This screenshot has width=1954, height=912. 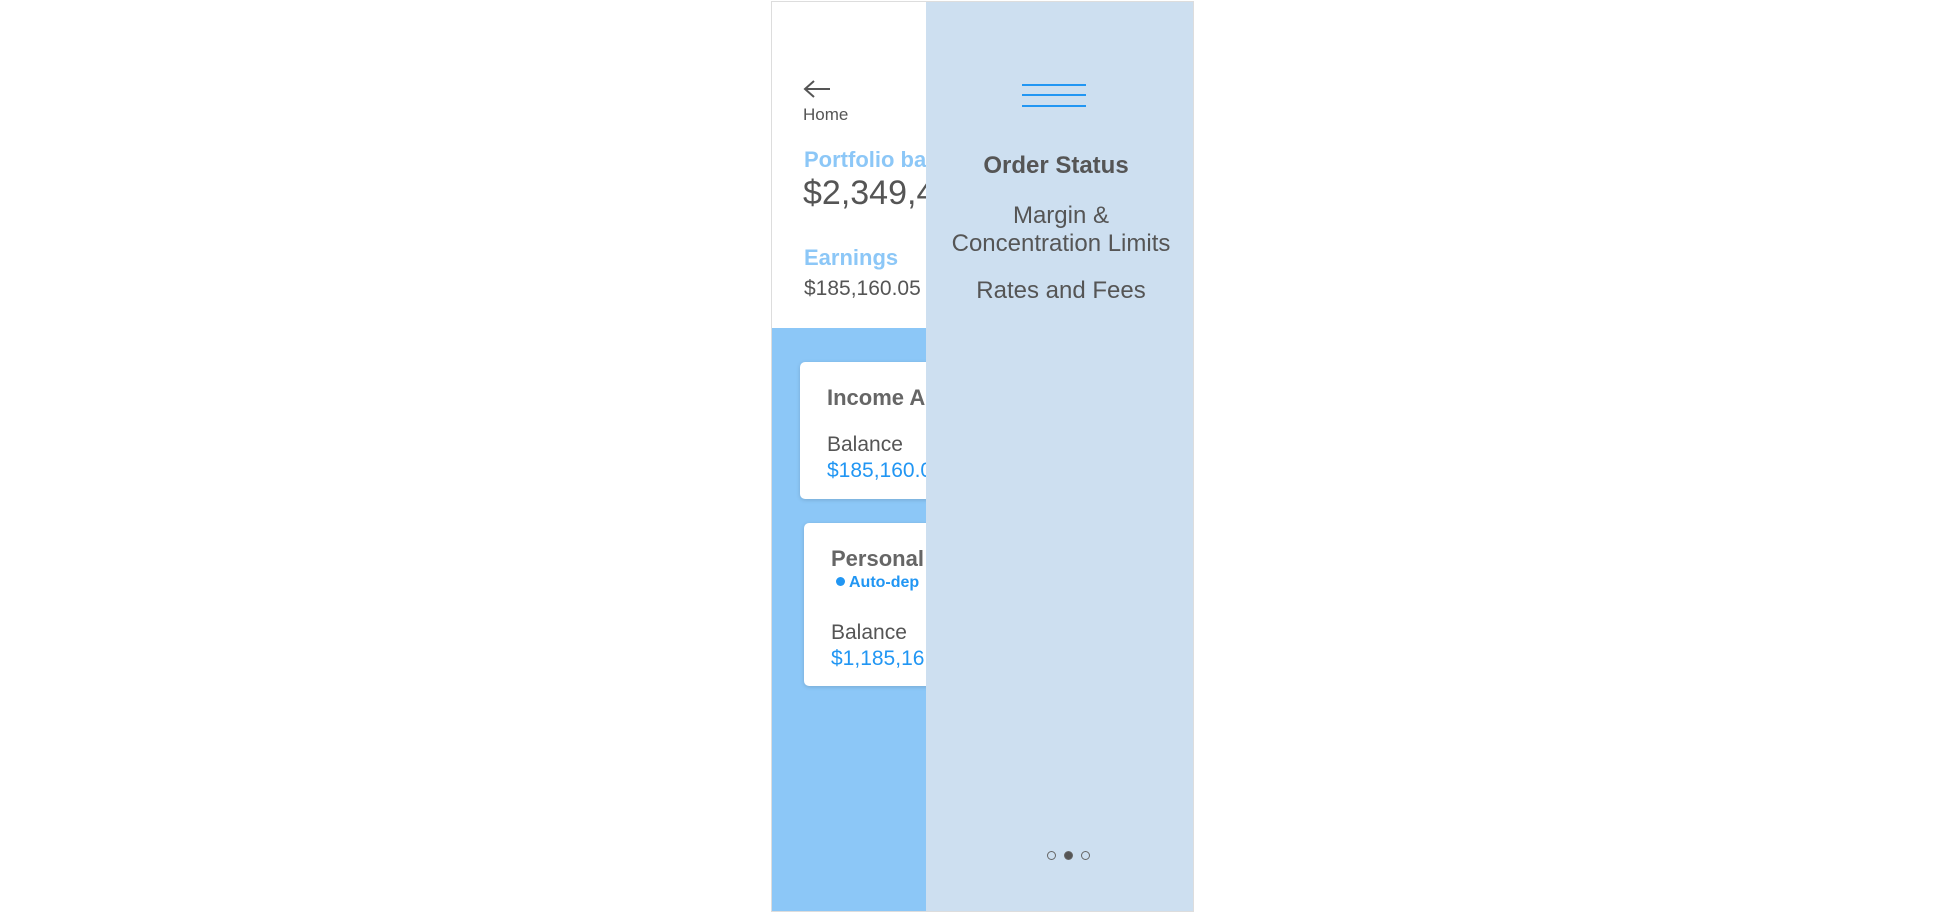 What do you see at coordinates (876, 397) in the screenshot?
I see `card-title: Income A` at bounding box center [876, 397].